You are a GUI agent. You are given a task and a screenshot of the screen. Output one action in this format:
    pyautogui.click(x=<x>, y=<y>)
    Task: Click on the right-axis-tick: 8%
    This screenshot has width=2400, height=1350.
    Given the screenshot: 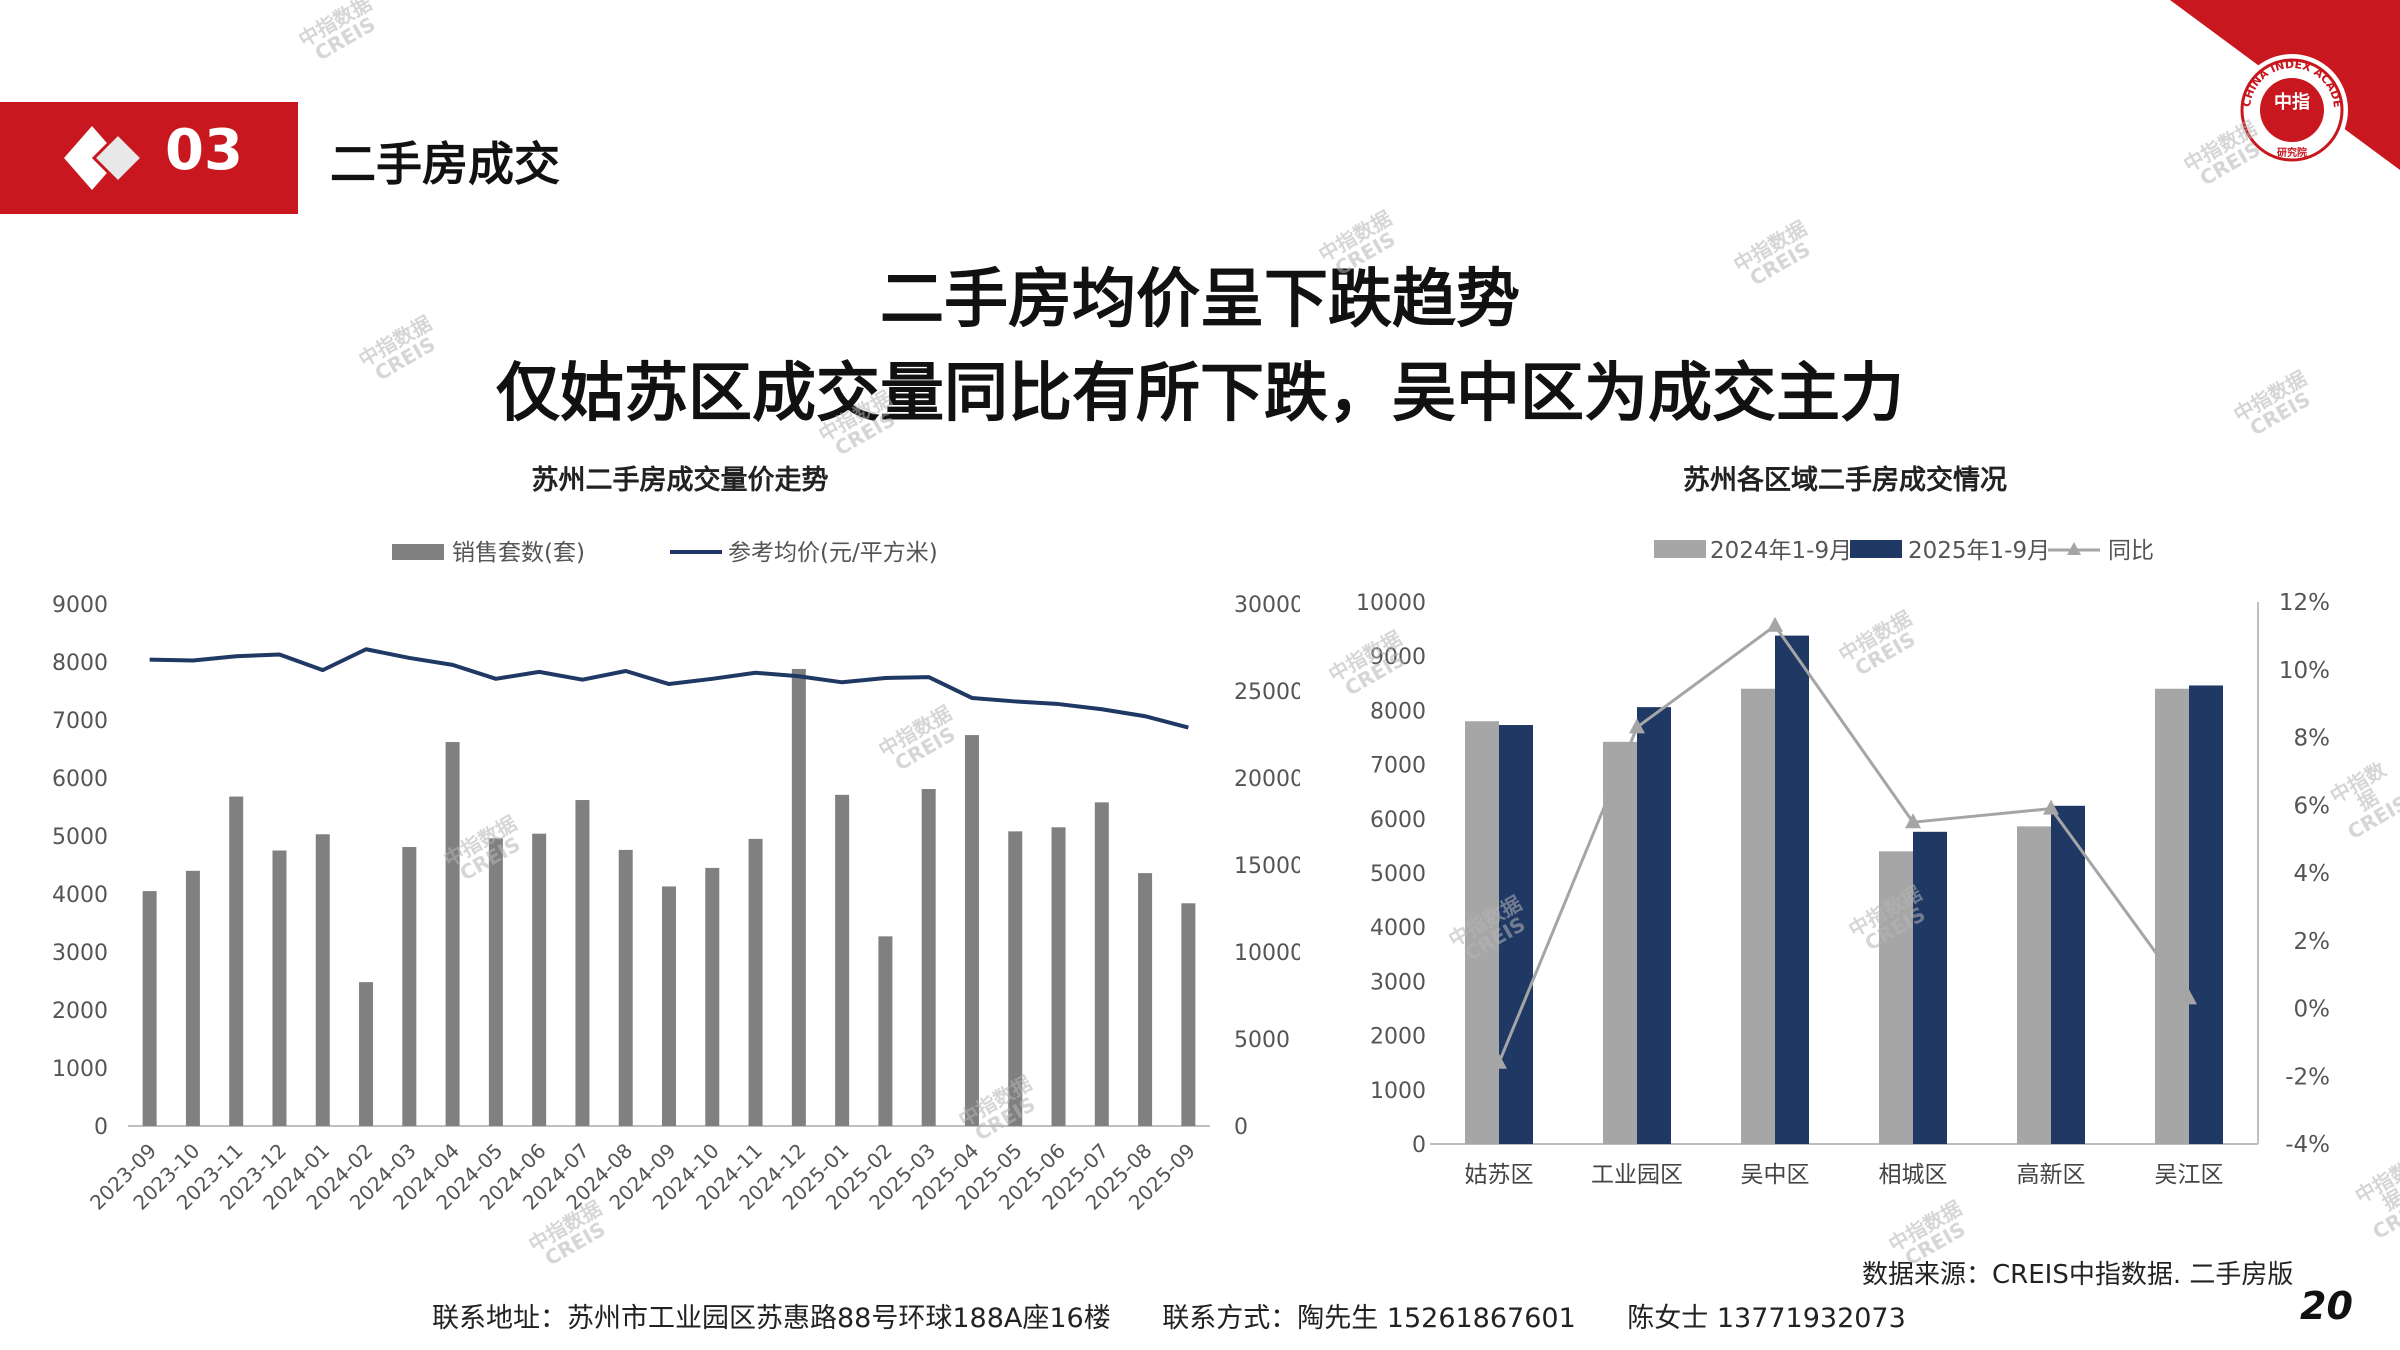 What is the action you would take?
    pyautogui.click(x=2312, y=739)
    